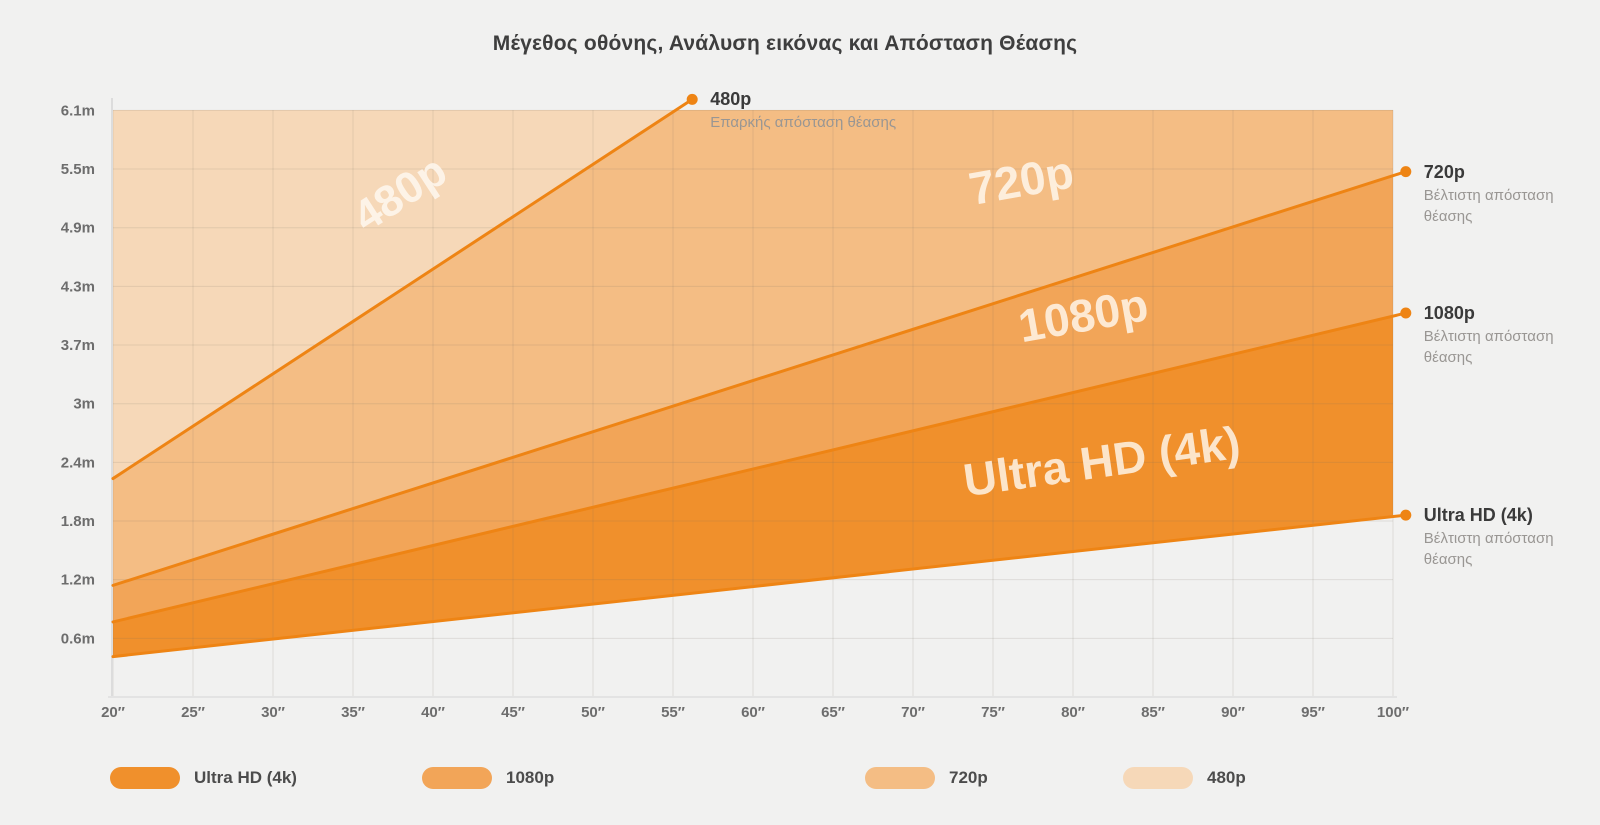 The image size is (1600, 825). I want to click on y-tick-label: 2.4m, so click(78, 462).